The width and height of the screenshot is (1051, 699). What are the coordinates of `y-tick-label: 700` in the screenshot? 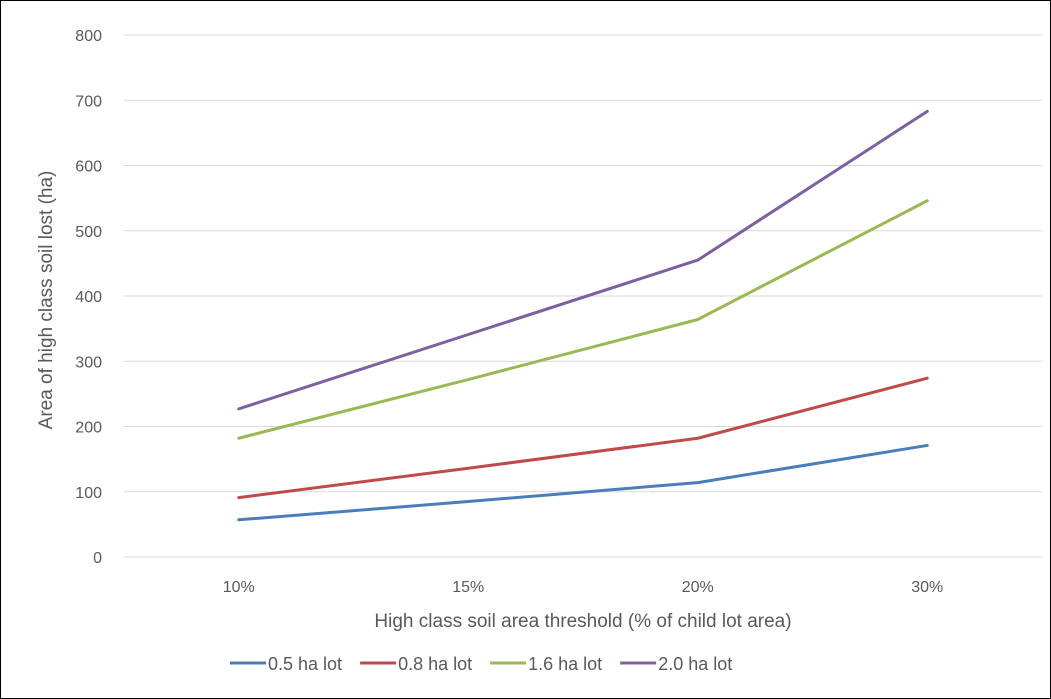 It's located at (88, 101).